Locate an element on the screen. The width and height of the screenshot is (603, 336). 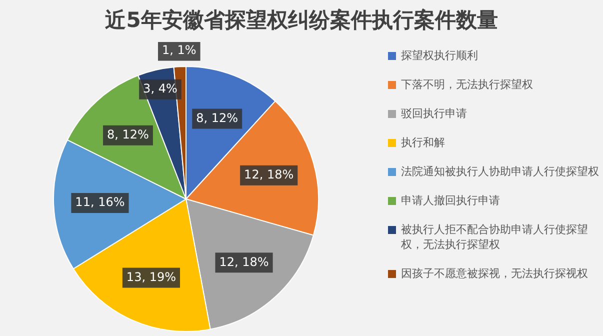
legend-label: 申请人撤回执行申请 is located at coordinates (450, 200).